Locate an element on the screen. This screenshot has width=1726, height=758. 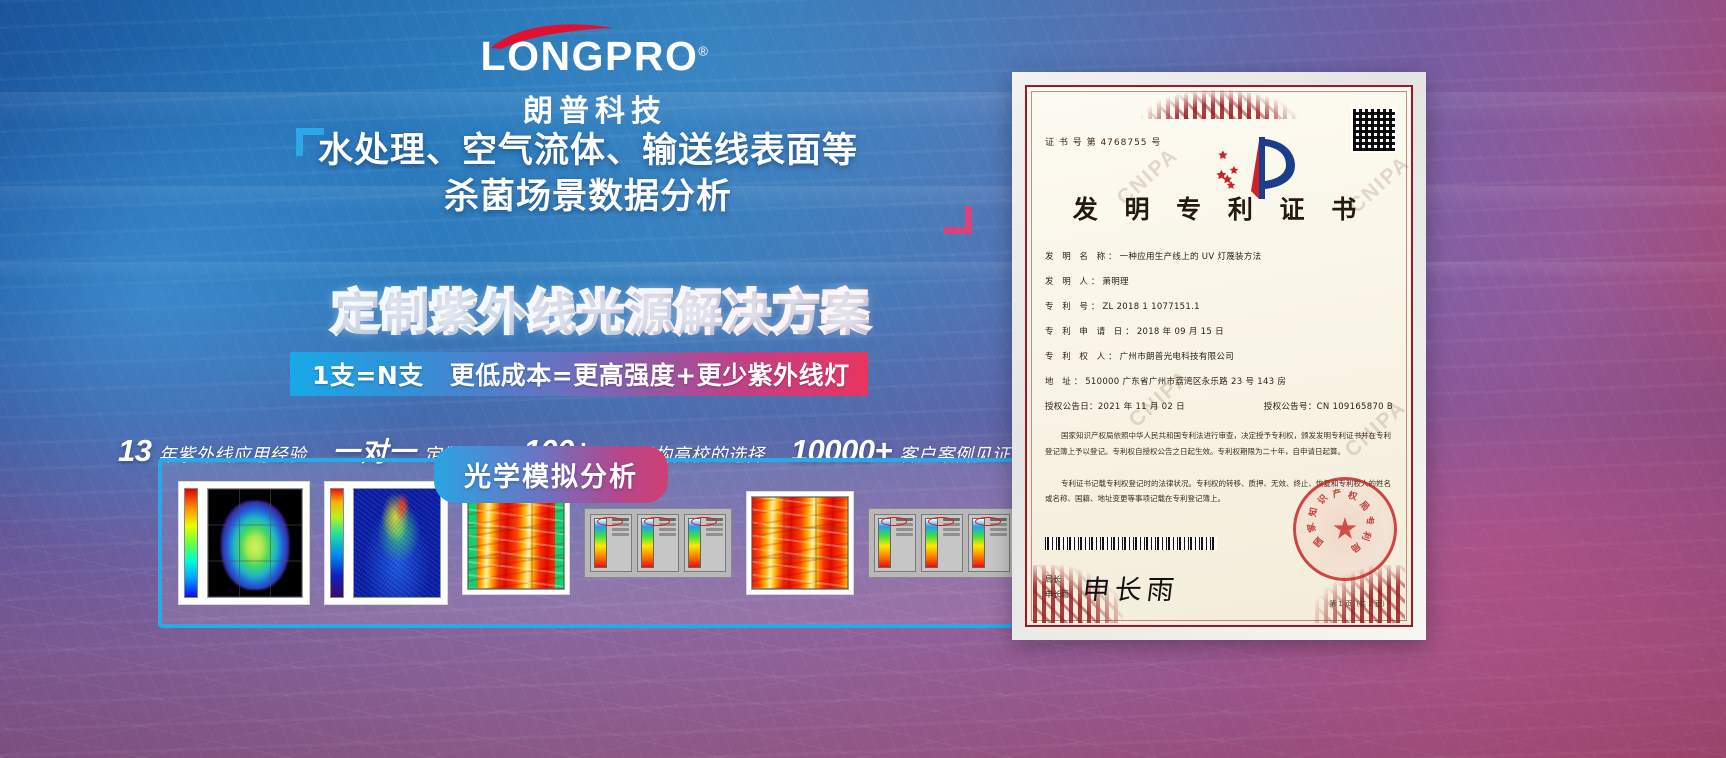
stat-number: 13 is located at coordinates (135, 450).